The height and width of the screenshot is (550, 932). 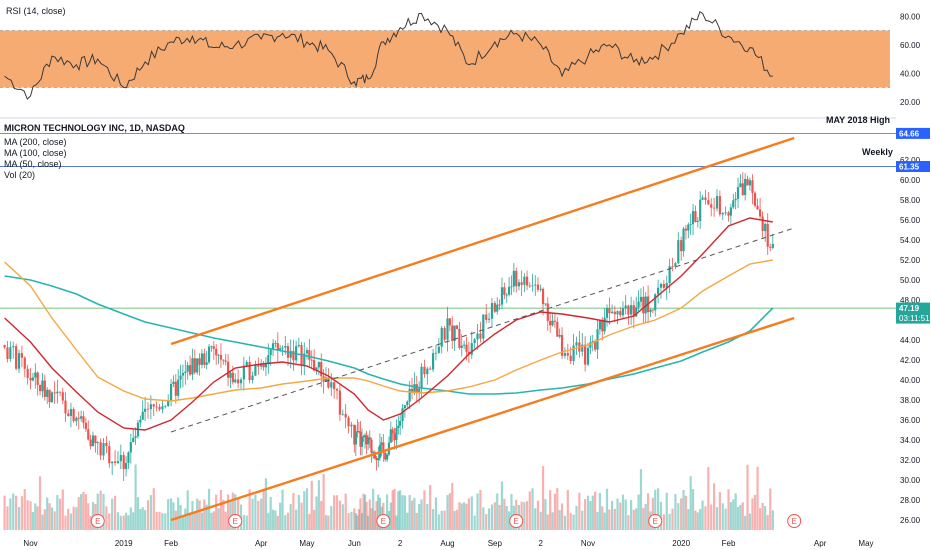 What do you see at coordinates (909, 133) in the screenshot?
I see `may-high-price-tag-text: 64.66` at bounding box center [909, 133].